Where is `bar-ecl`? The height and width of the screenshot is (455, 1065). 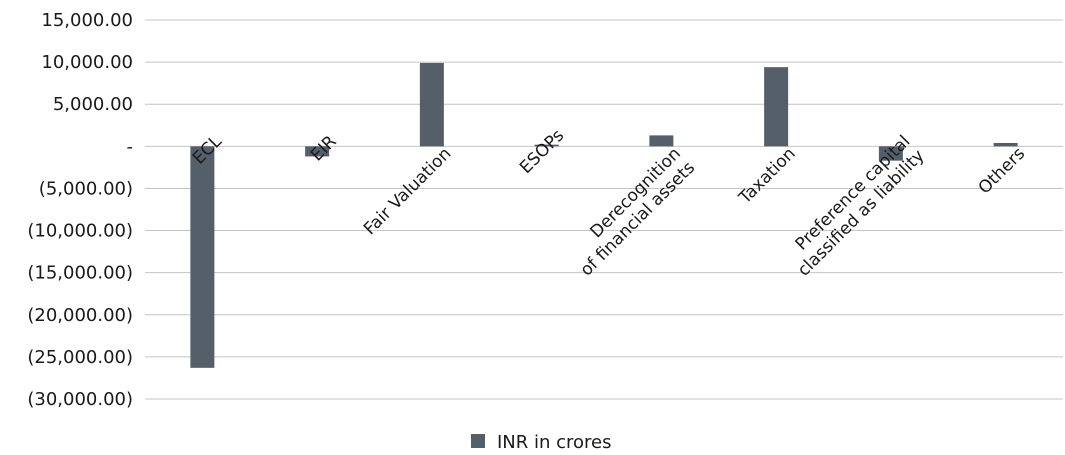
bar-ecl is located at coordinates (202, 257).